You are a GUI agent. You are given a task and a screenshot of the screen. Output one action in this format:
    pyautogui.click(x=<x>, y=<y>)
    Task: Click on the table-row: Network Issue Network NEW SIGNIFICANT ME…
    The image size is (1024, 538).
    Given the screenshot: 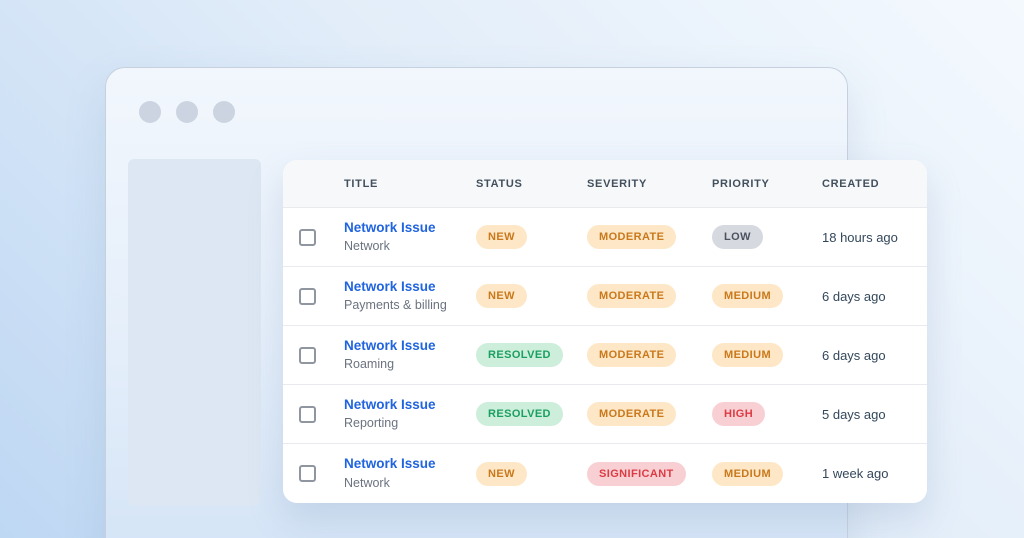 What is the action you would take?
    pyautogui.click(x=605, y=473)
    